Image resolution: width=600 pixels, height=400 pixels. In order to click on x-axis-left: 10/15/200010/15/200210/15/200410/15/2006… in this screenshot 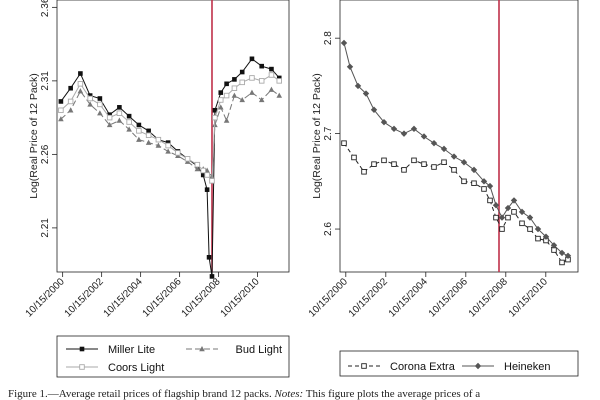, I will do `click(143, 296)`.